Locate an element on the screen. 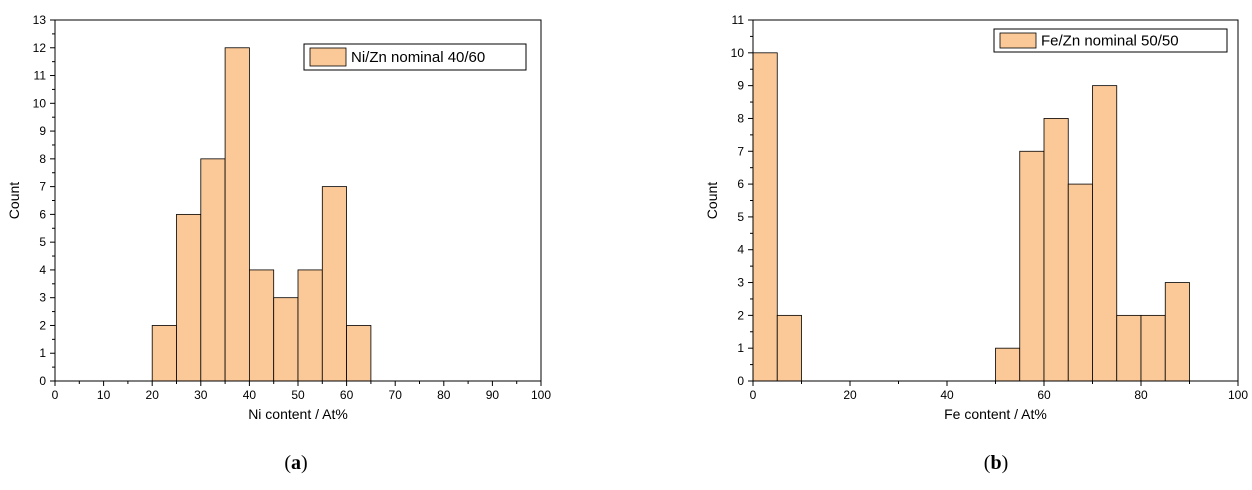 The height and width of the screenshot is (490, 1252). legend-label: Fe/Zn nominal 50/50 is located at coordinates (1110, 41).